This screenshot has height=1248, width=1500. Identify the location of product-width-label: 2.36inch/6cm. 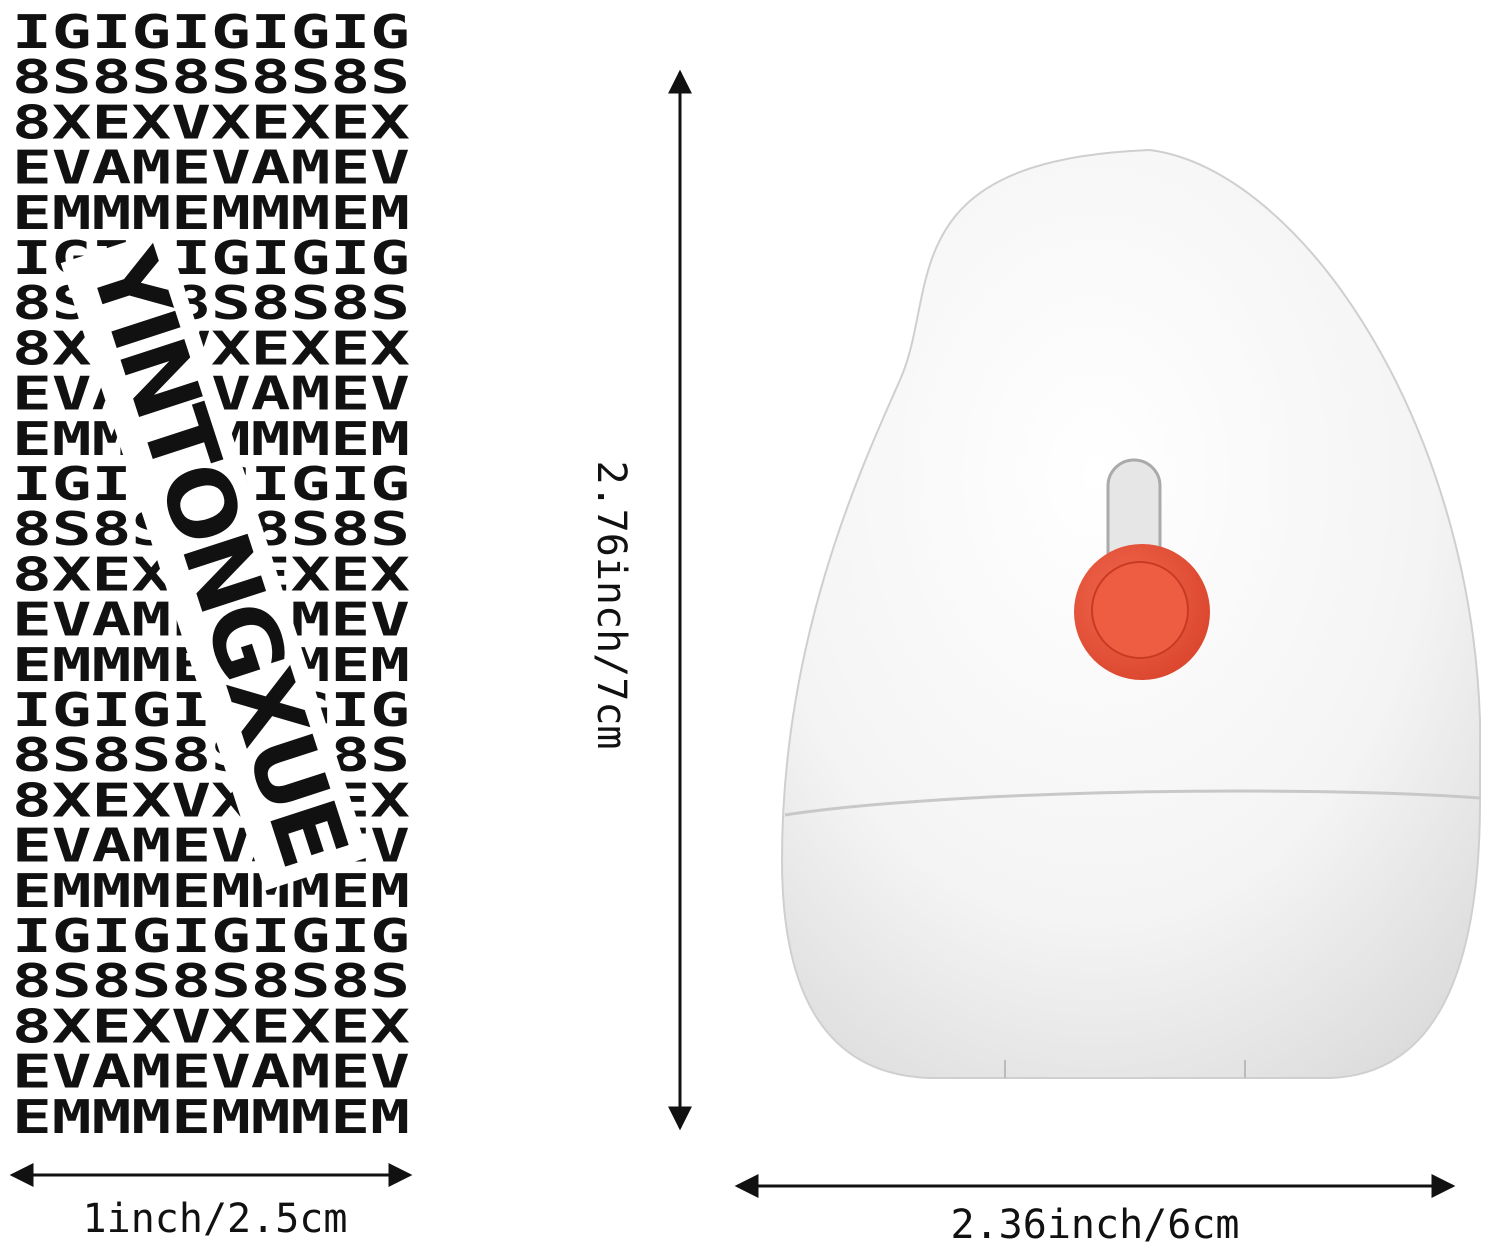
(1095, 1225).